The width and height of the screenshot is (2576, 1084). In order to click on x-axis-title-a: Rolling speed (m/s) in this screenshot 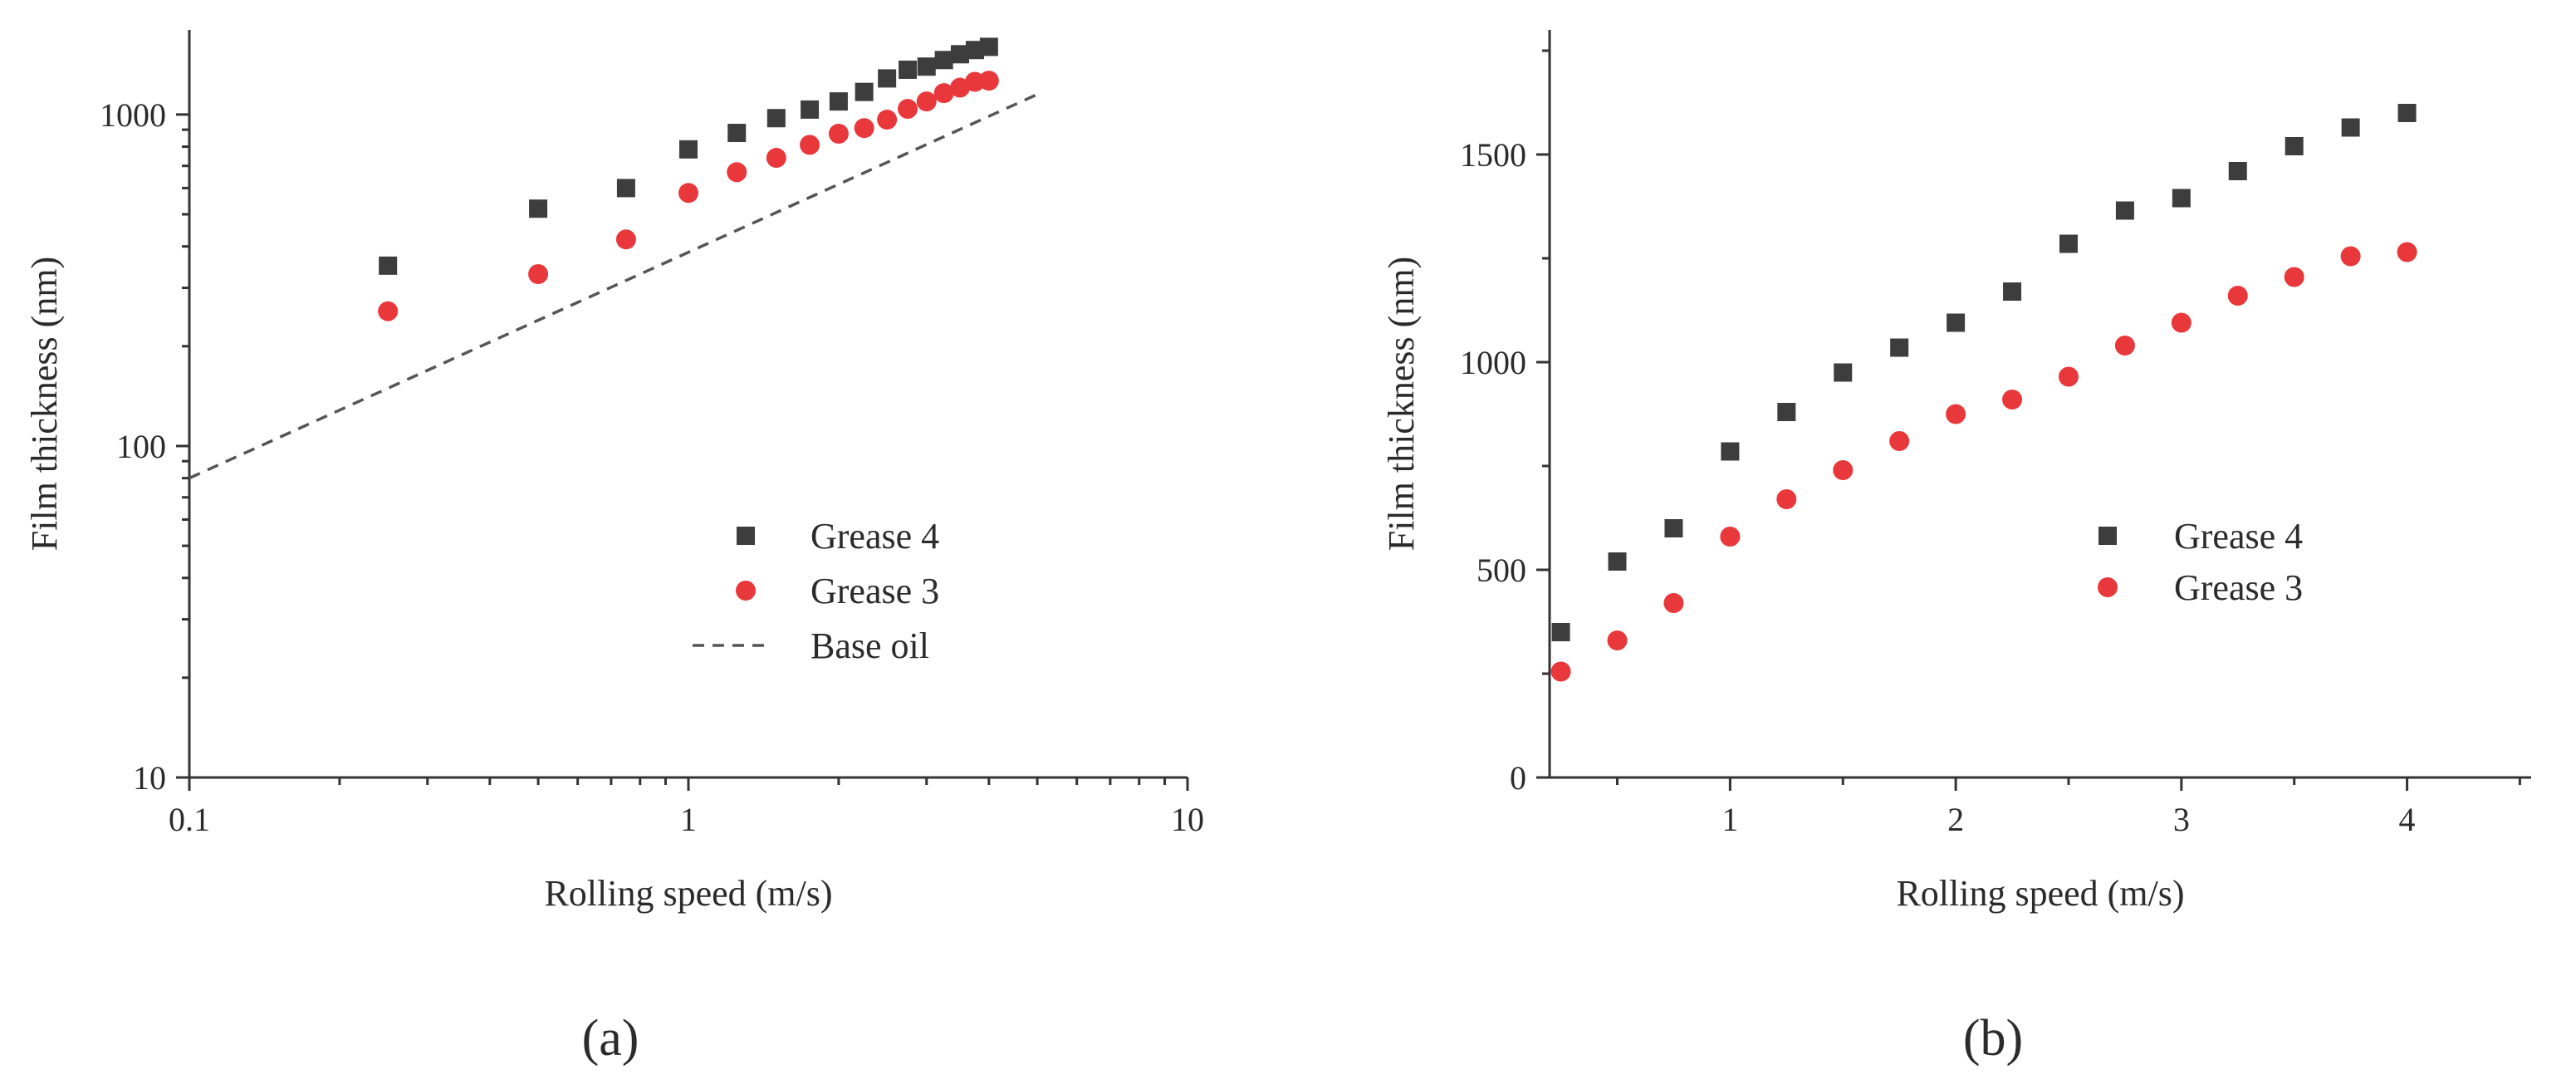, I will do `click(688, 893)`.